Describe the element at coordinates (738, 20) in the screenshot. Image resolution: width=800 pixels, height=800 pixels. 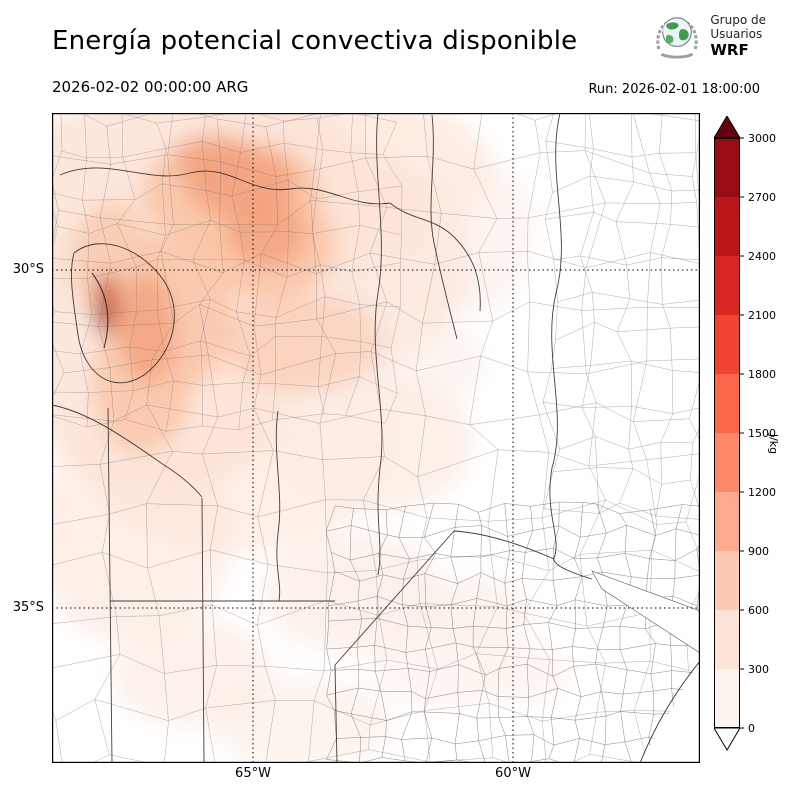
I see `logo-text-line1: Grupo de` at that location.